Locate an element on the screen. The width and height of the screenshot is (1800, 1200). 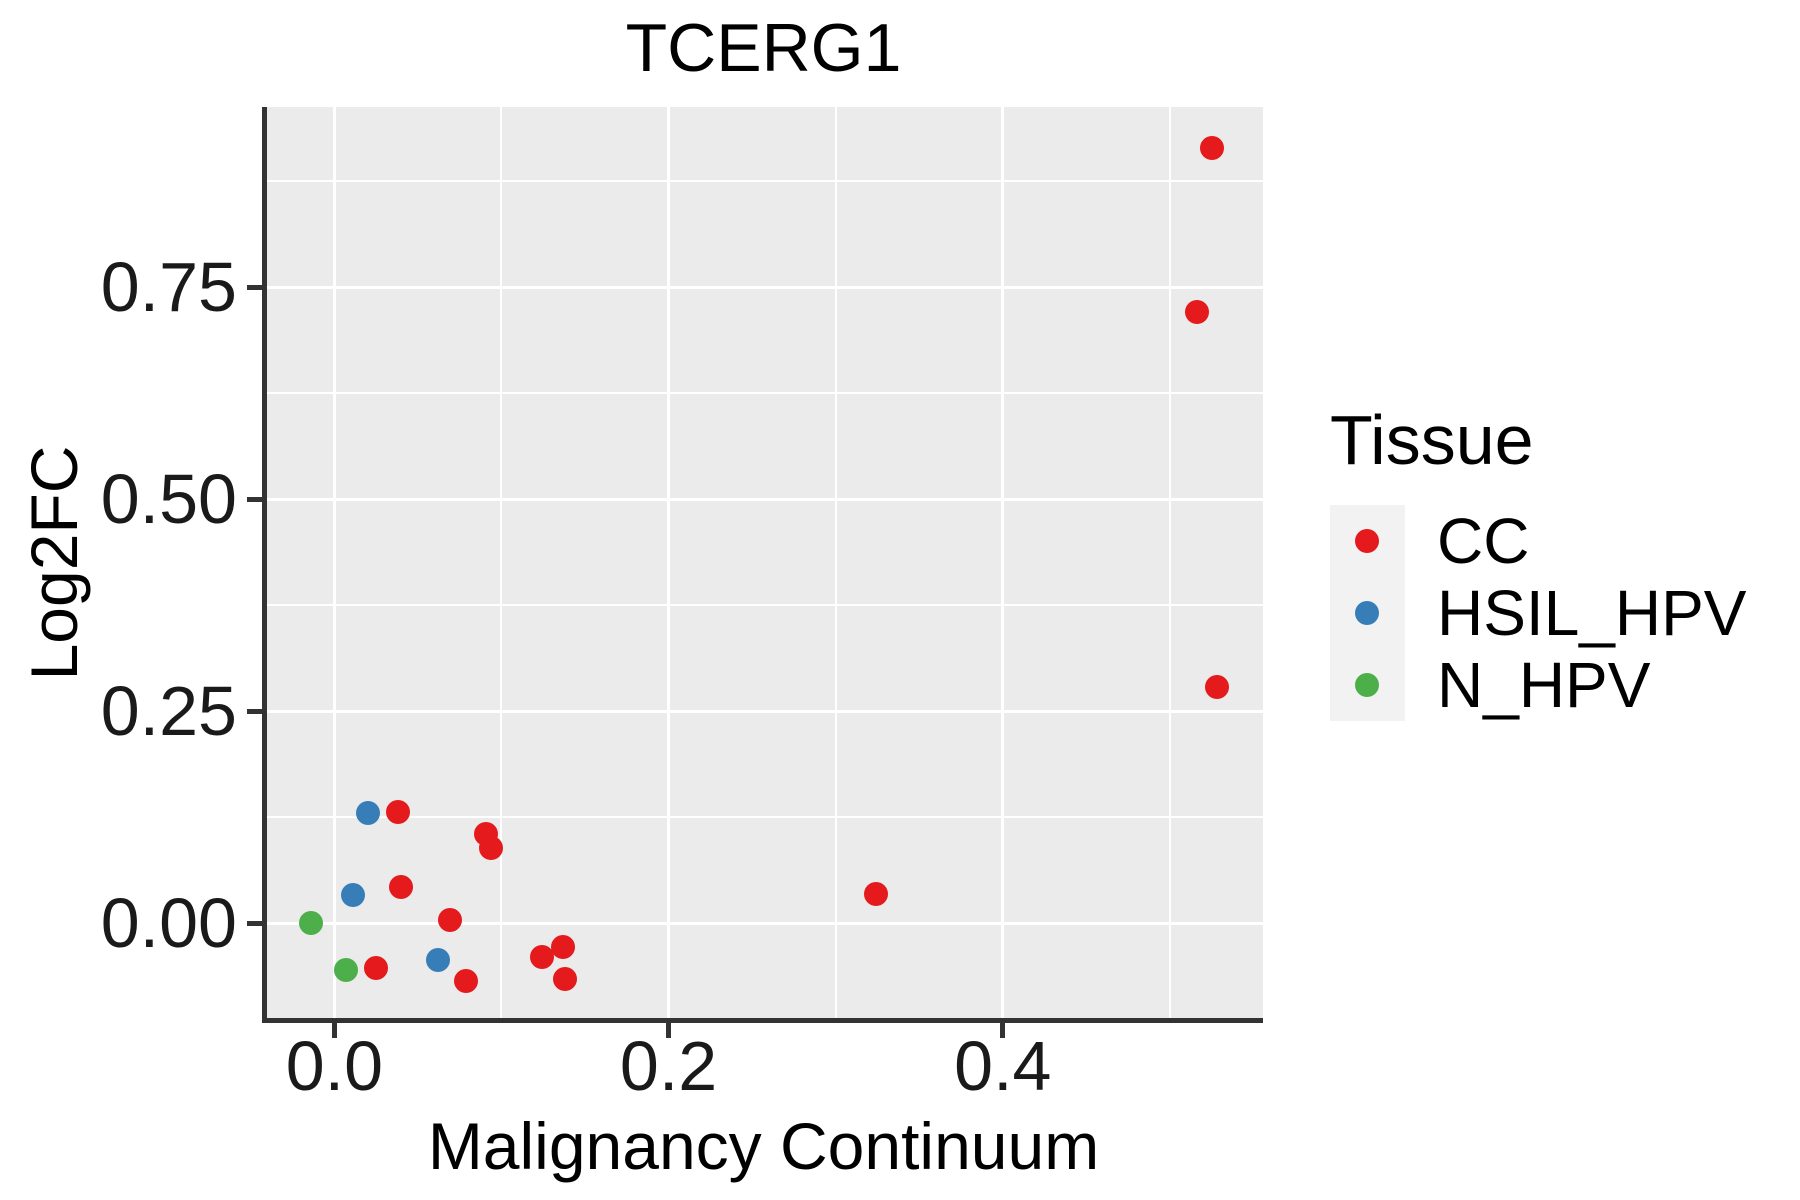
x-tick-label: 0.0 is located at coordinates (334, 1066).